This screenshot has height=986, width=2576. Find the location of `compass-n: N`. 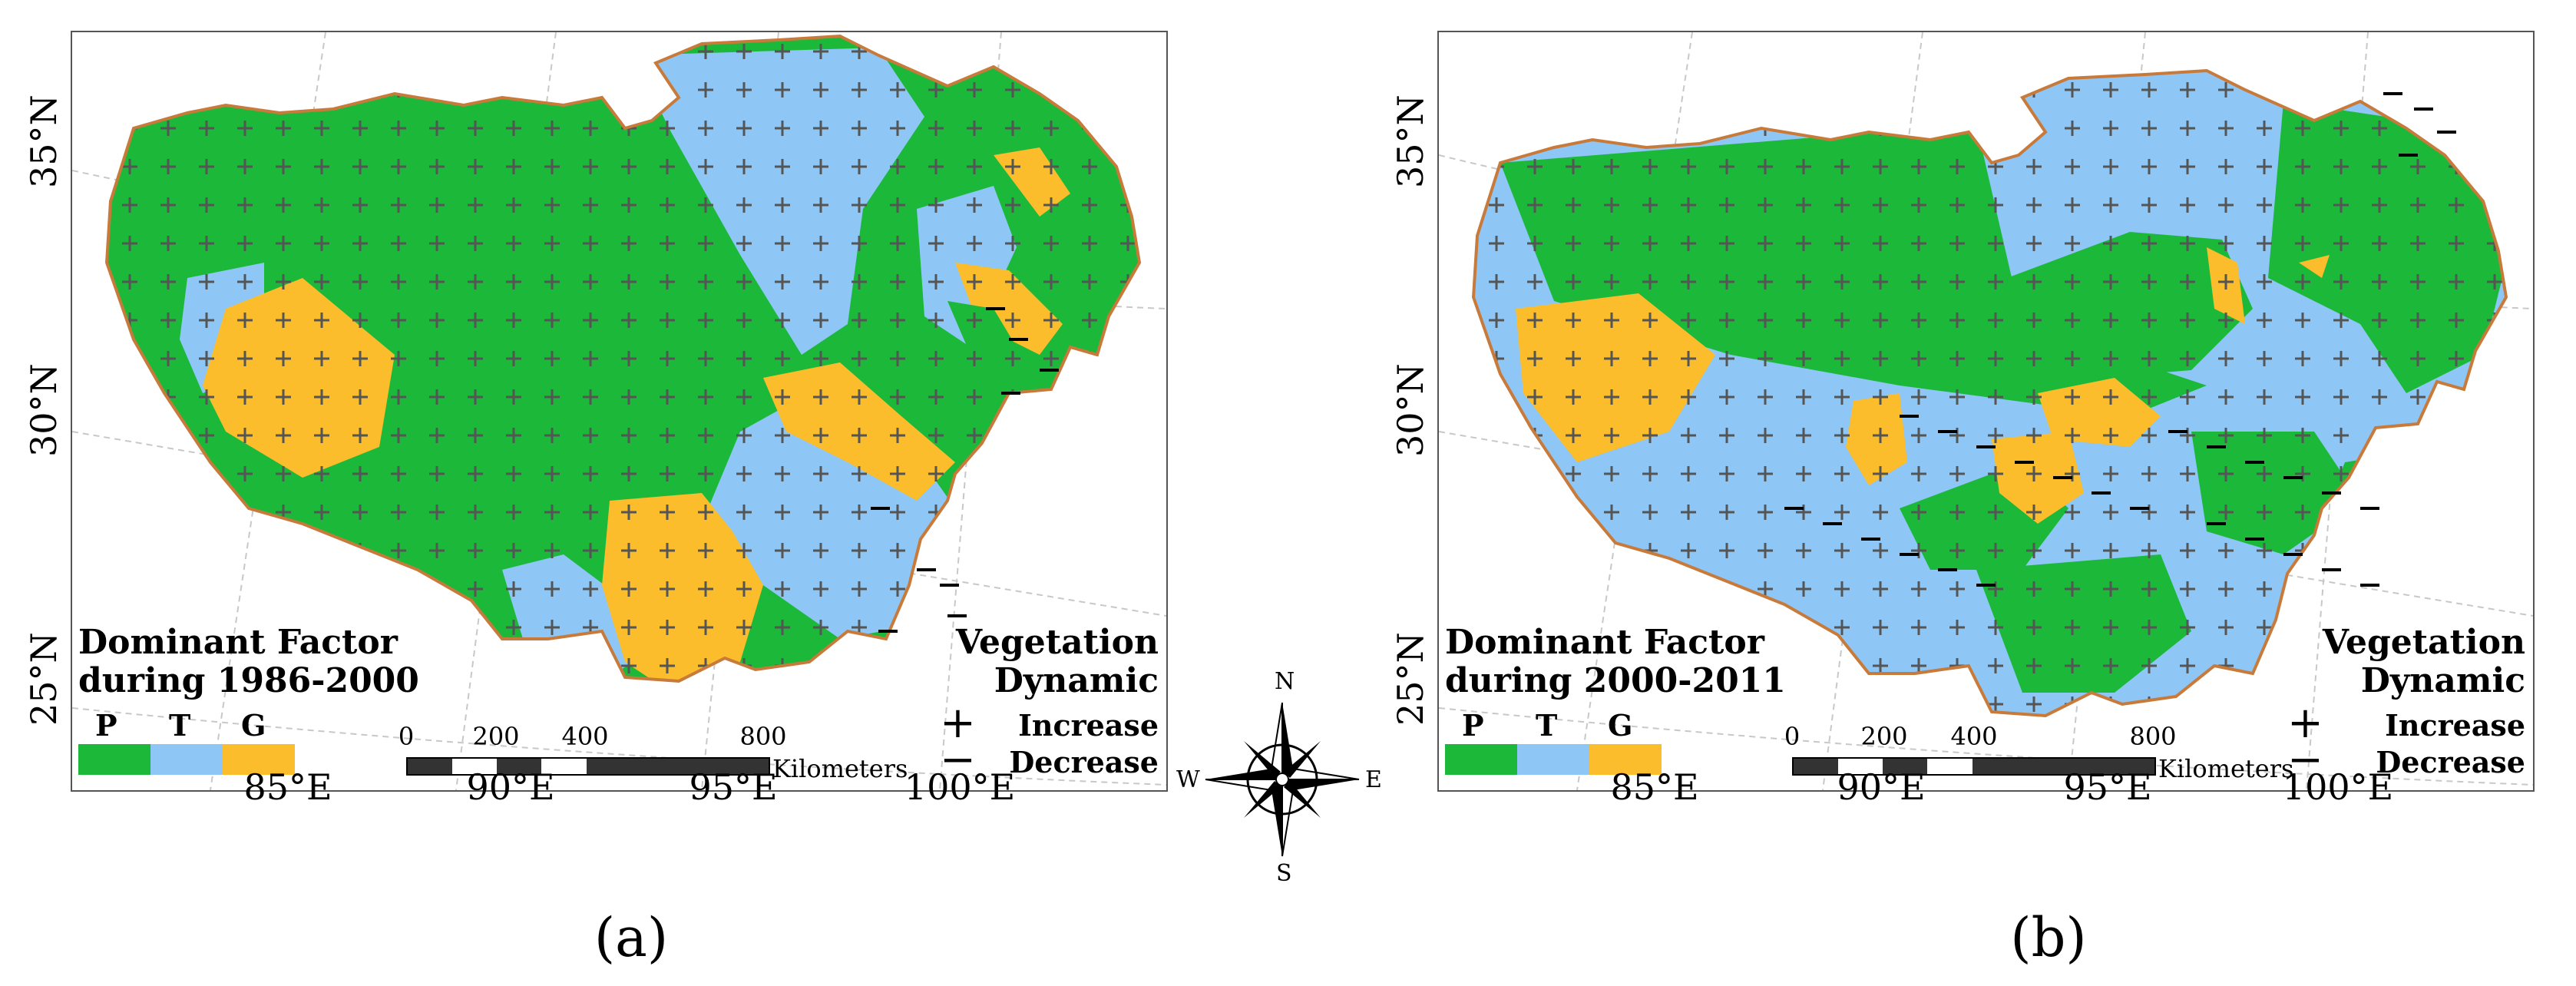

compass-n: N is located at coordinates (1285, 681).